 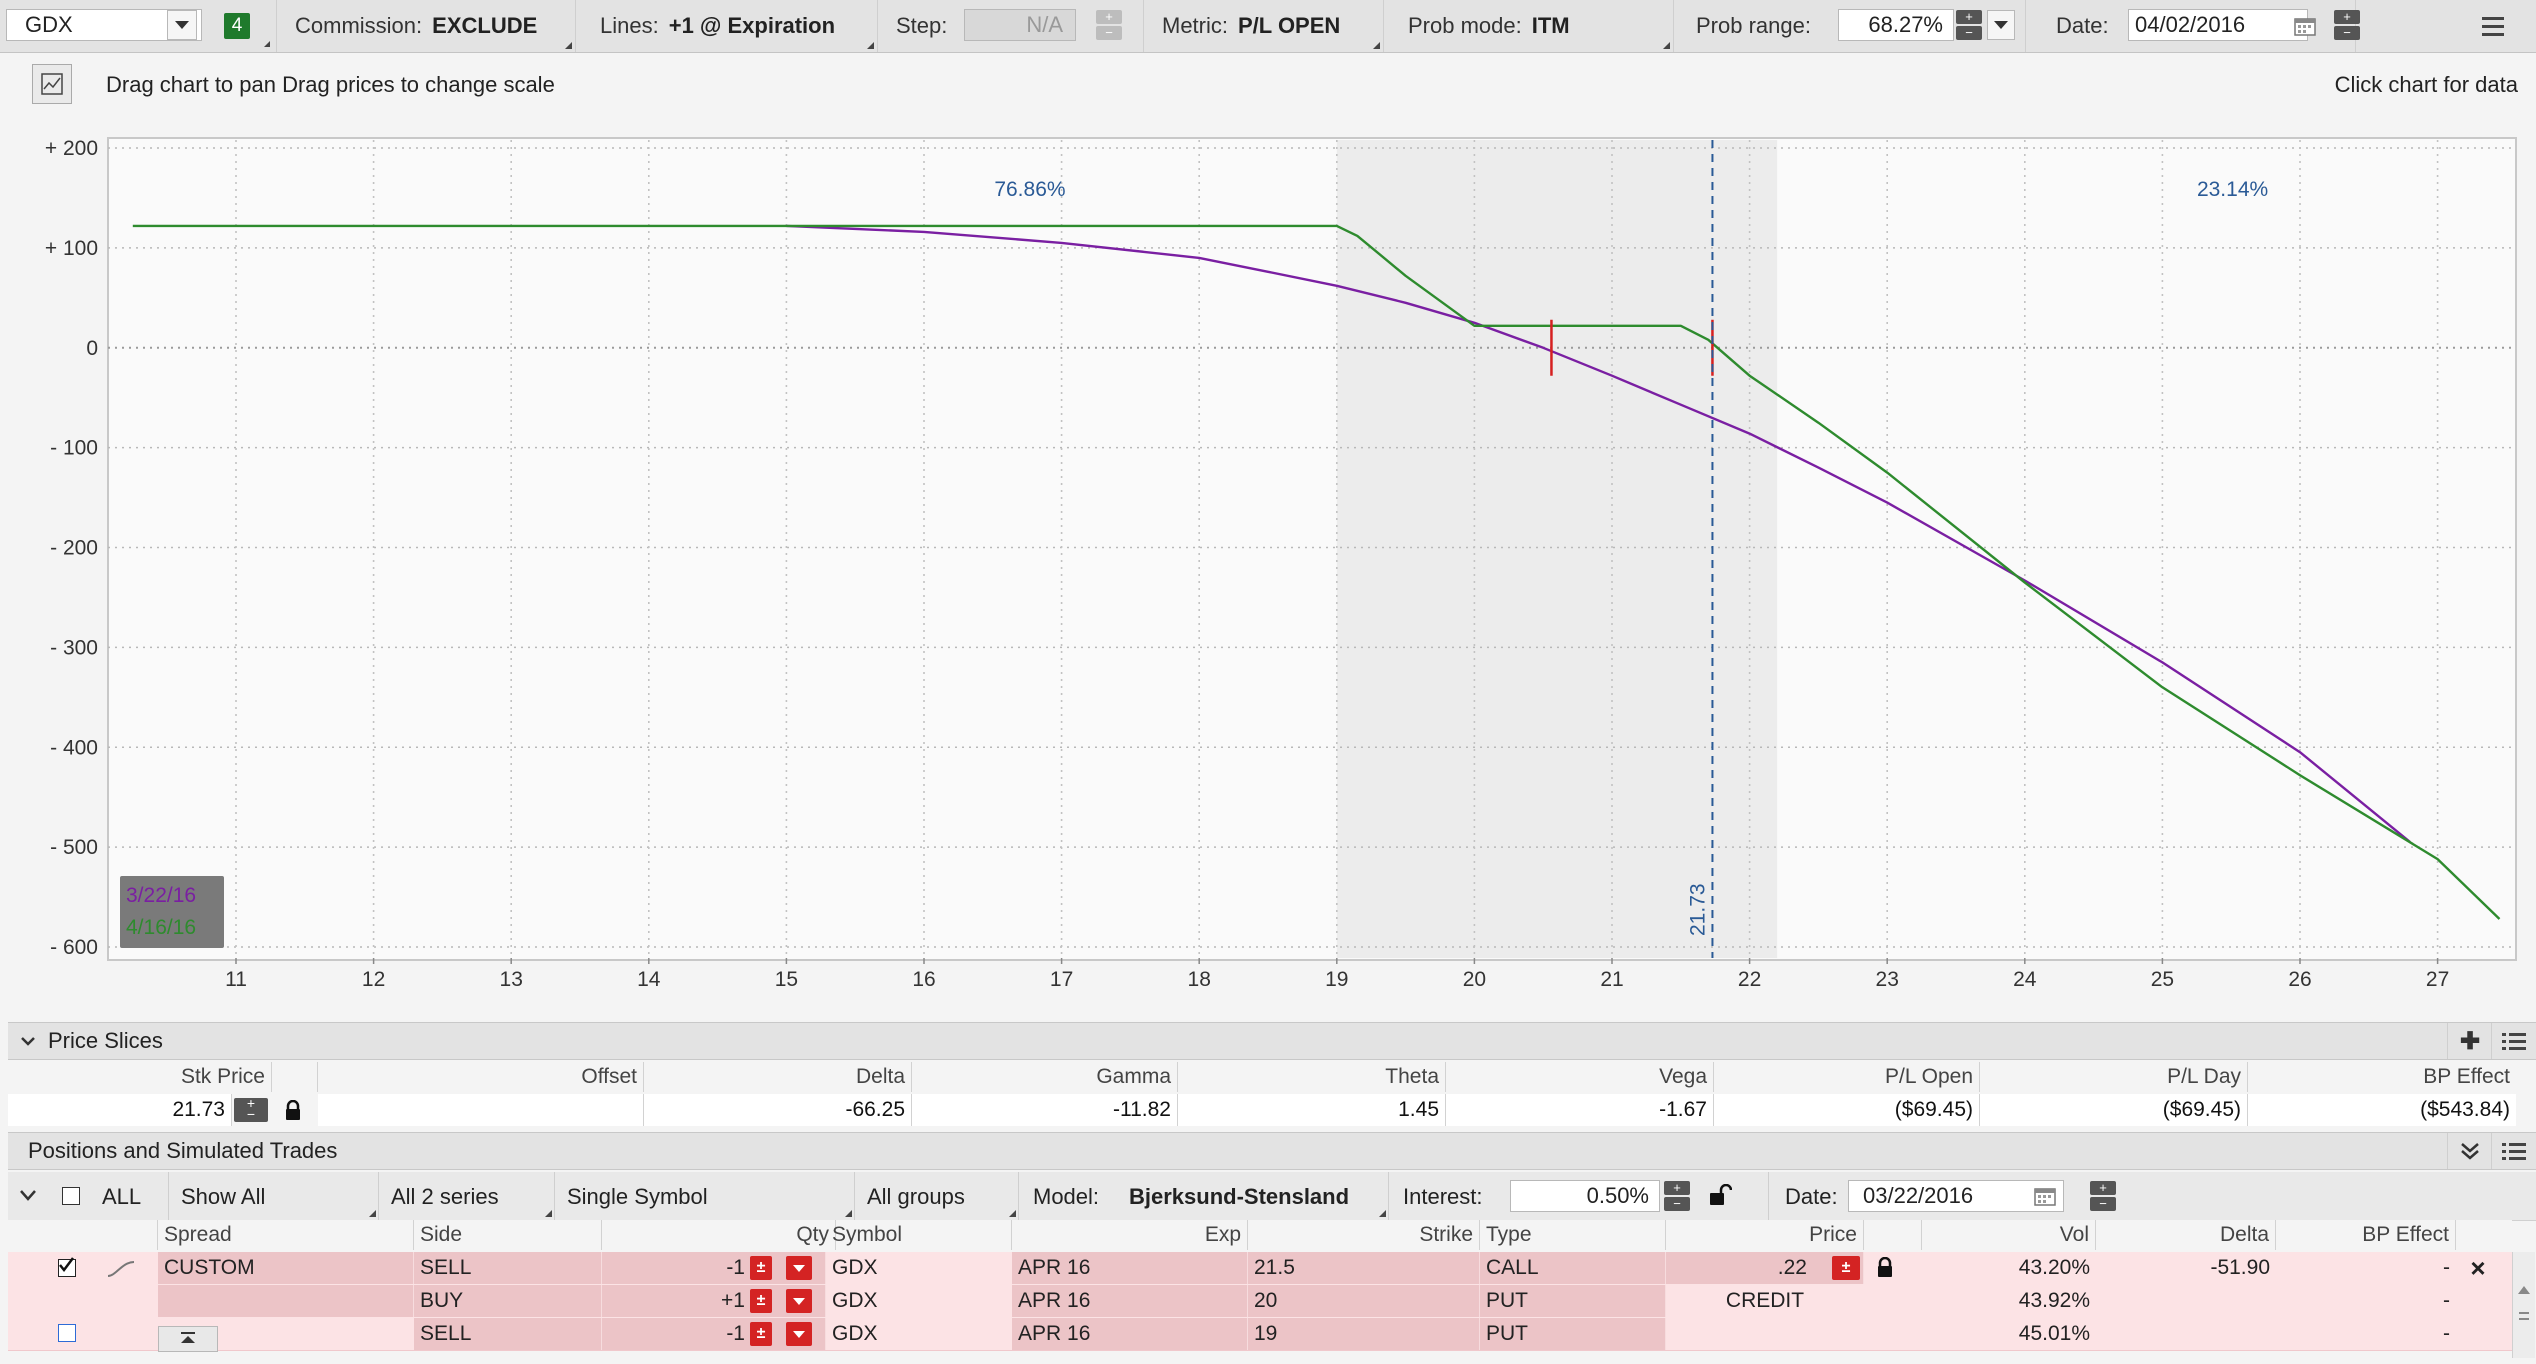 I want to click on price-slices-header: Price Slices ✚, so click(x=1272, y=1041).